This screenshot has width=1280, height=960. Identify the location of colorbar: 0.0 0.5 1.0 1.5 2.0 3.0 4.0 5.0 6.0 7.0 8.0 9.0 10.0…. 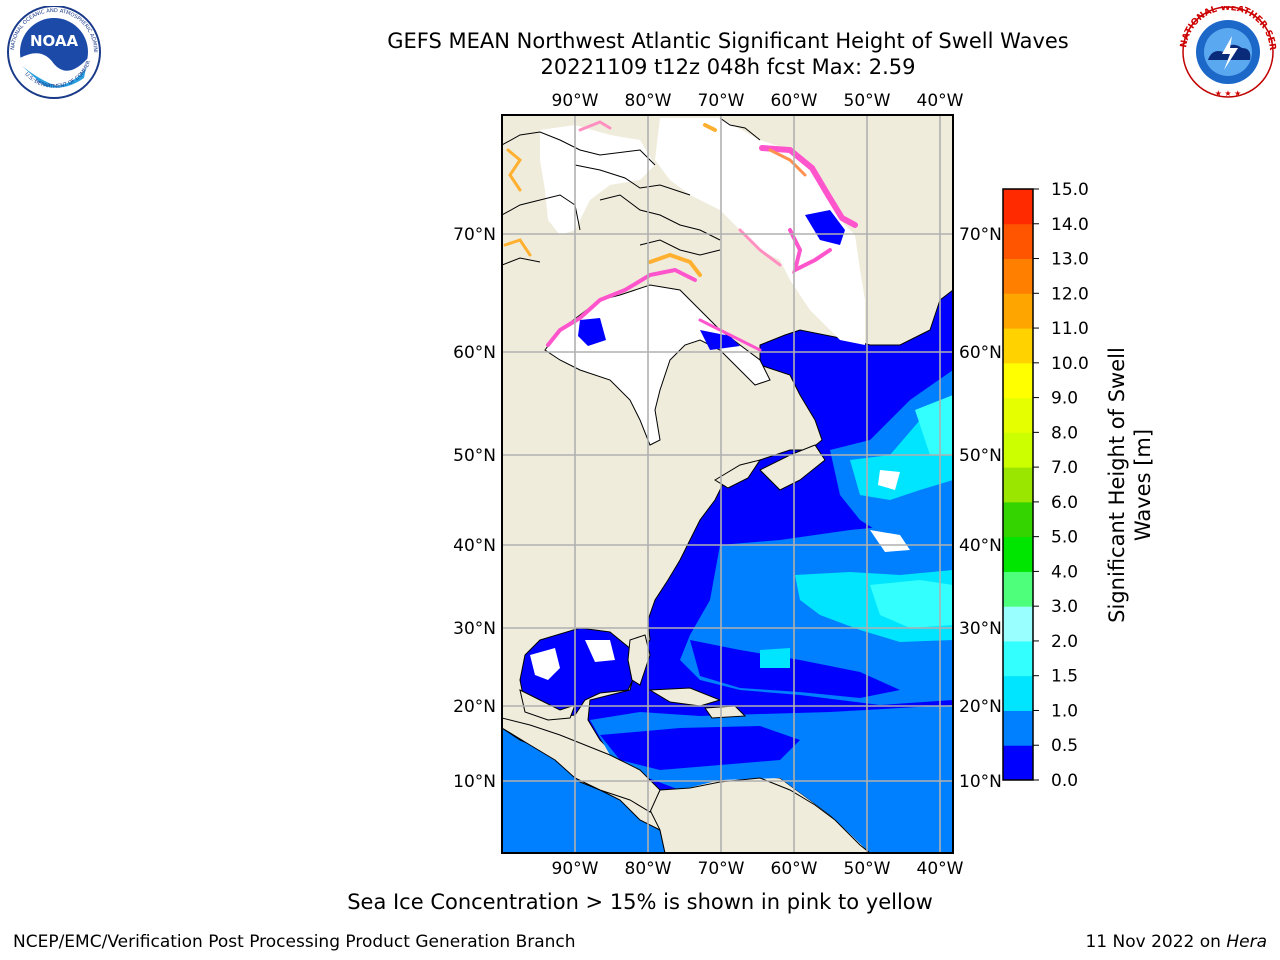
(1078, 485).